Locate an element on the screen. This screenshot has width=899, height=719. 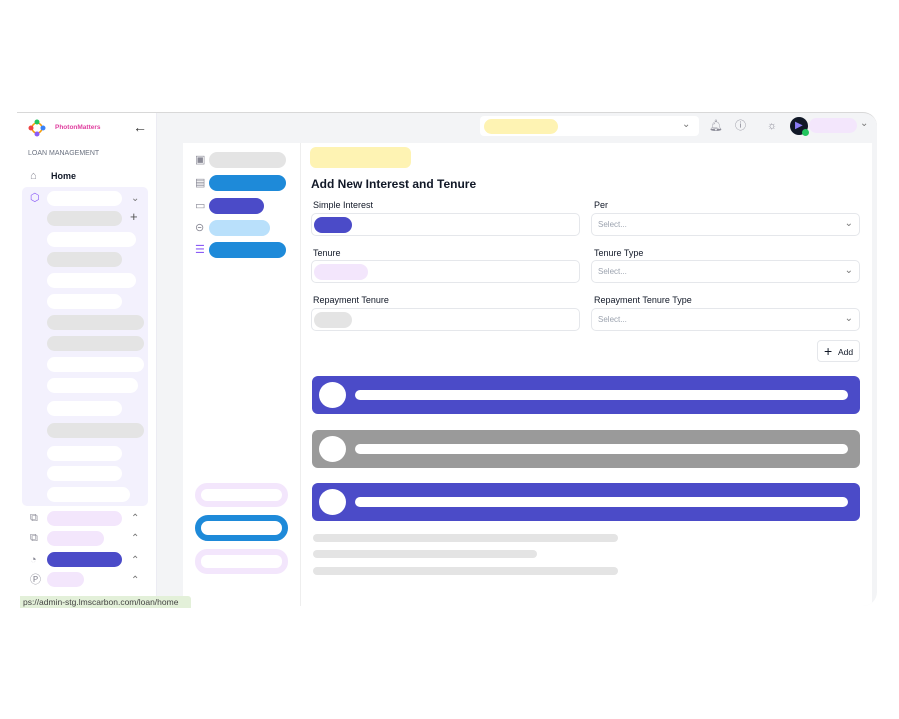
status-bar-url: ps://admin-stg.lmscarbon.com/loan/home is located at coordinates (105, 602).